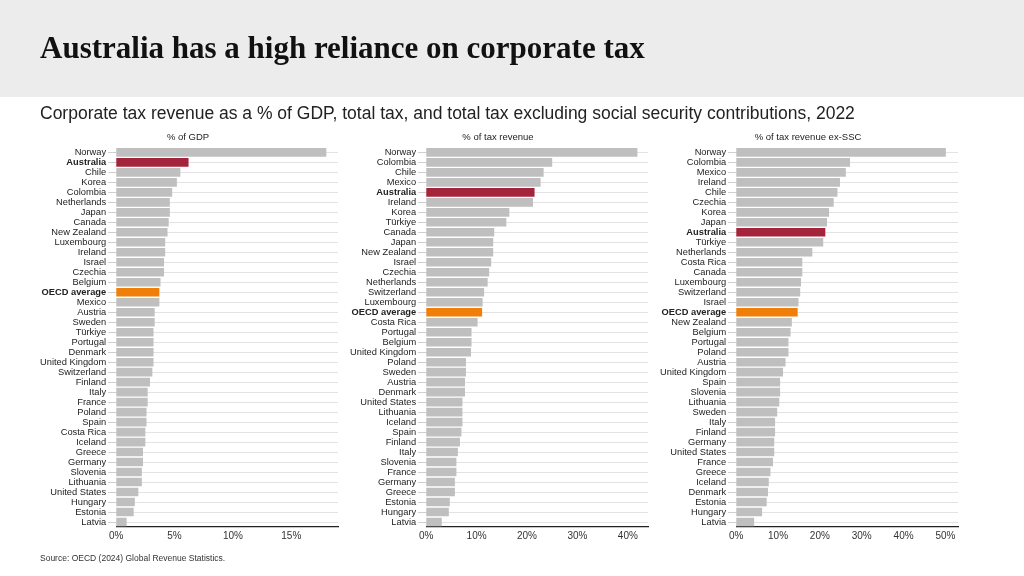 This screenshot has height=576, width=1024. I want to click on x-tick-label: 20%, so click(819, 535).